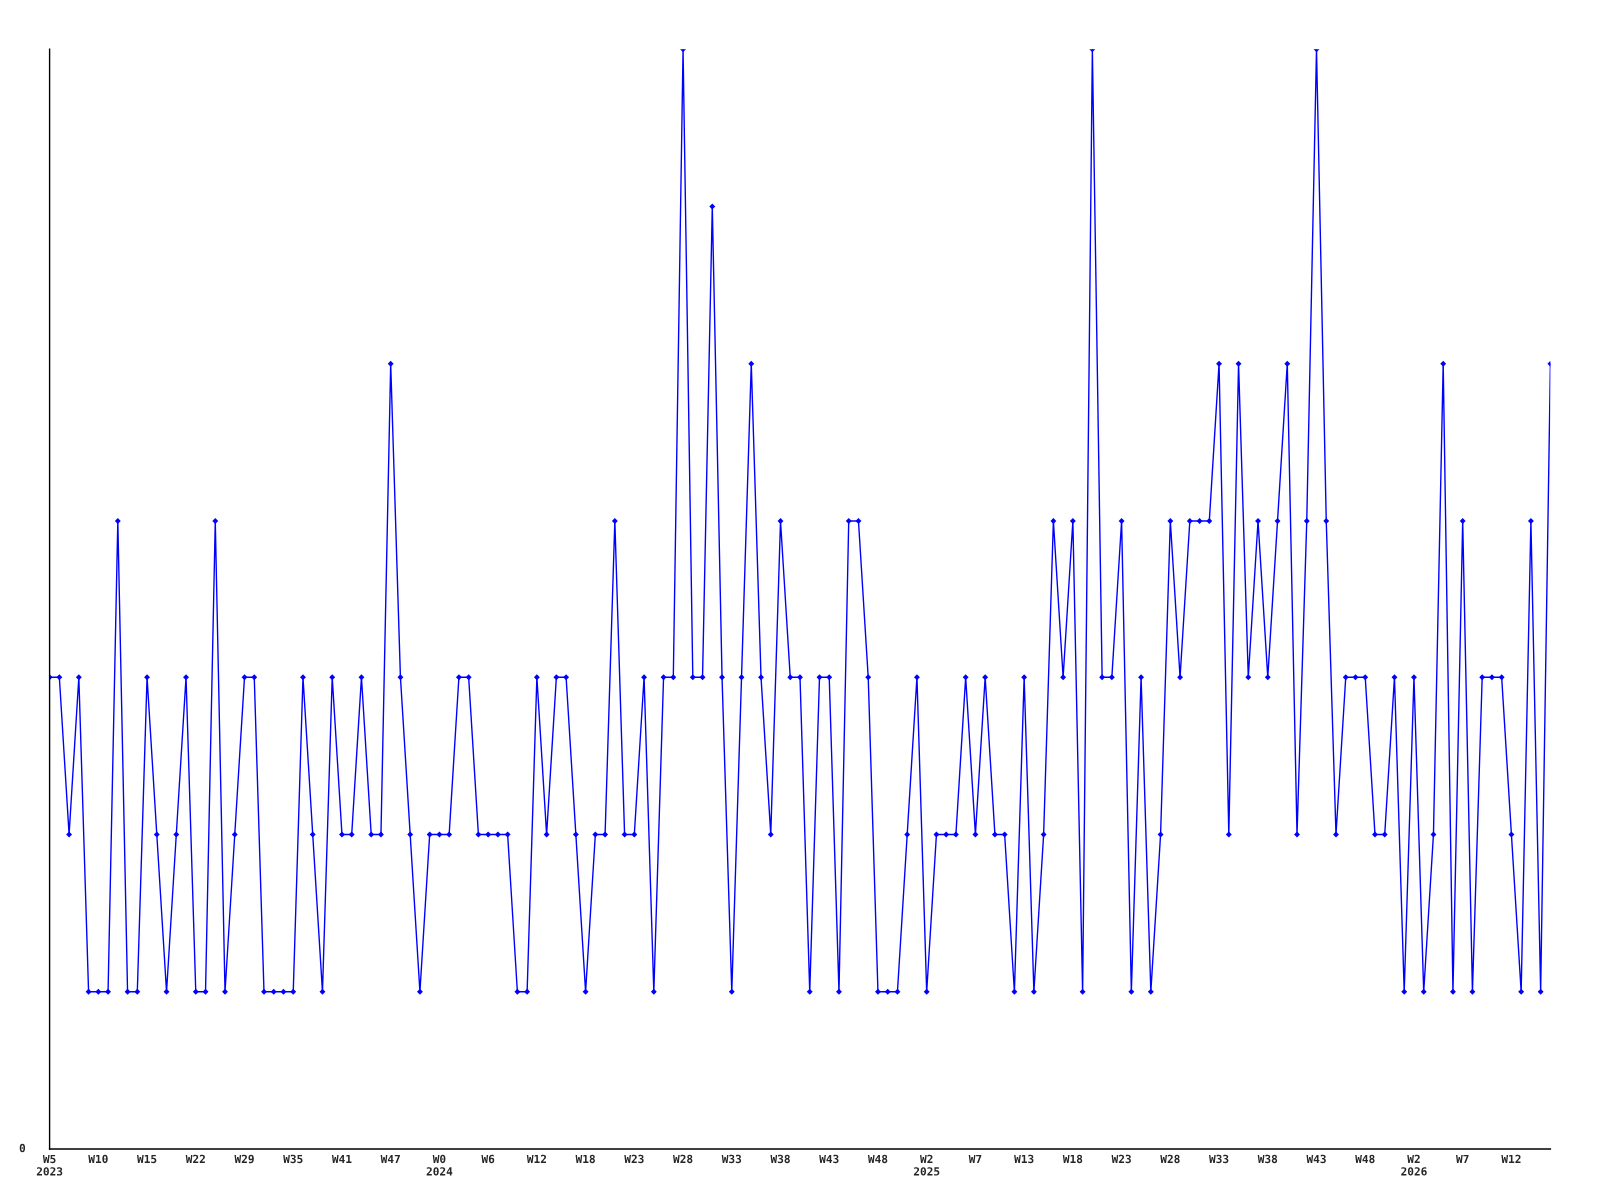 This screenshot has height=1200, width=1600. What do you see at coordinates (49, 1165) in the screenshot?
I see `x-tick-label: W5 2023` at bounding box center [49, 1165].